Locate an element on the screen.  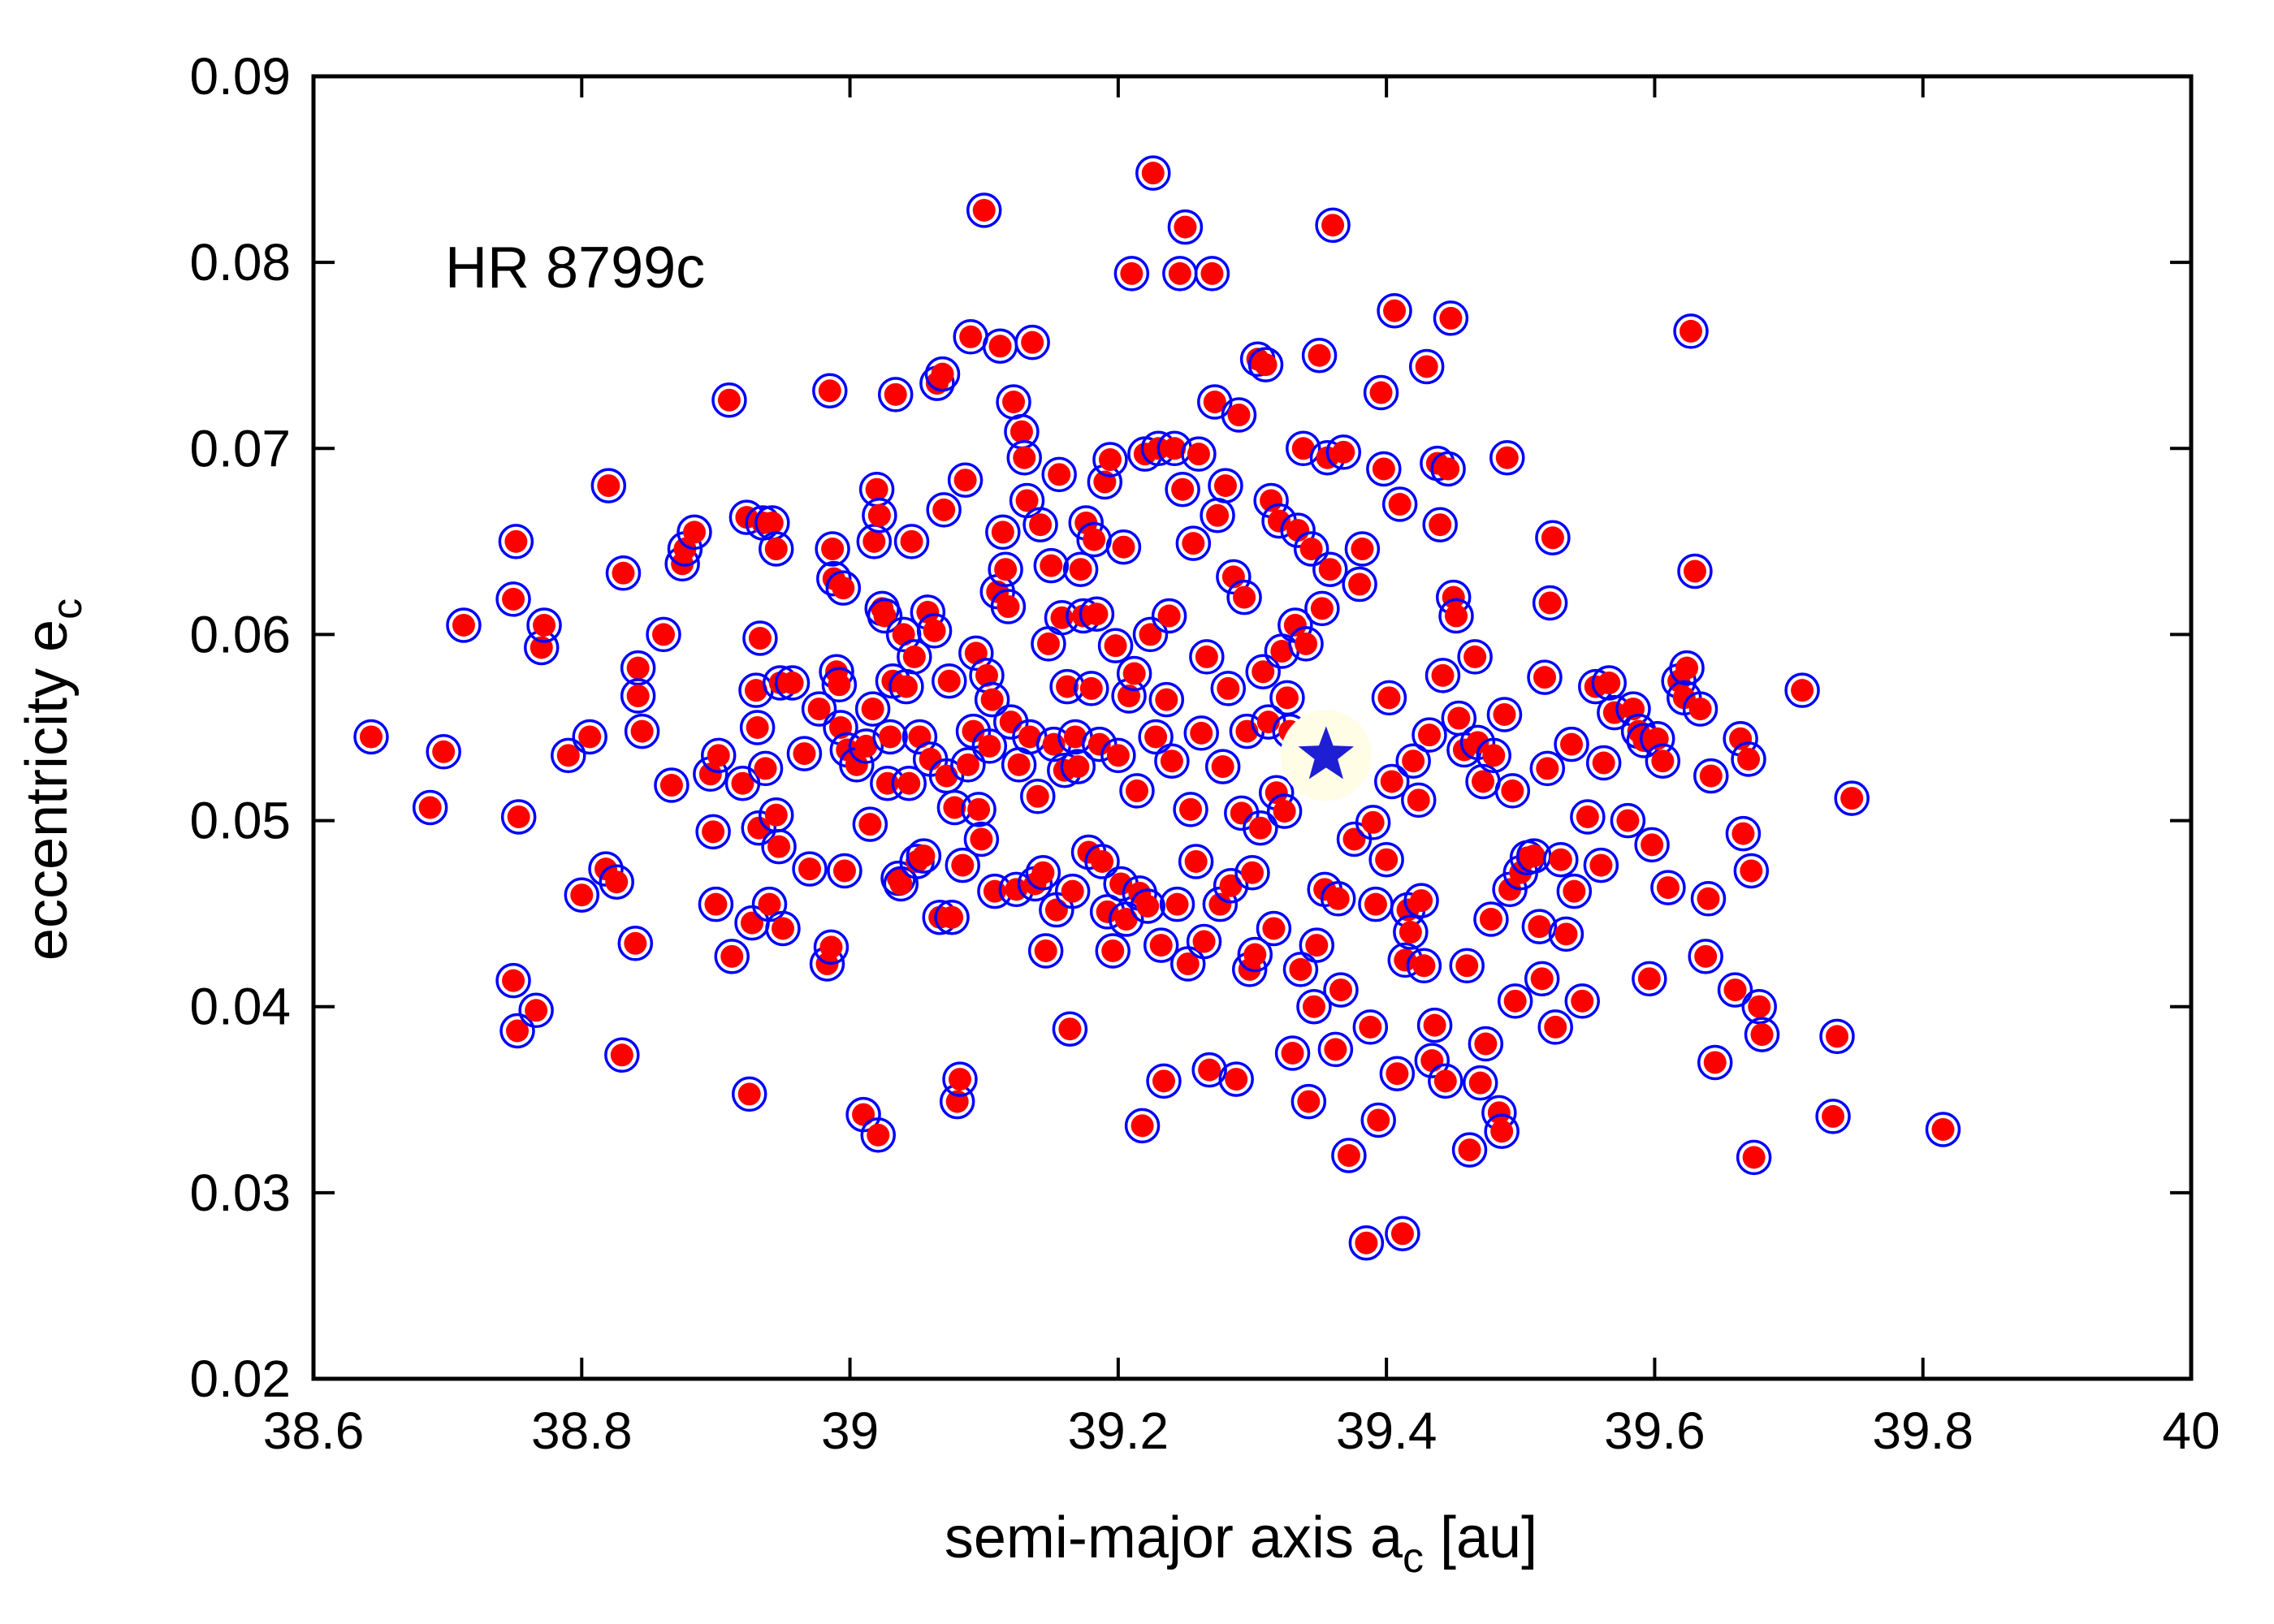
y-tick-label: 0.08 is located at coordinates (240, 262).